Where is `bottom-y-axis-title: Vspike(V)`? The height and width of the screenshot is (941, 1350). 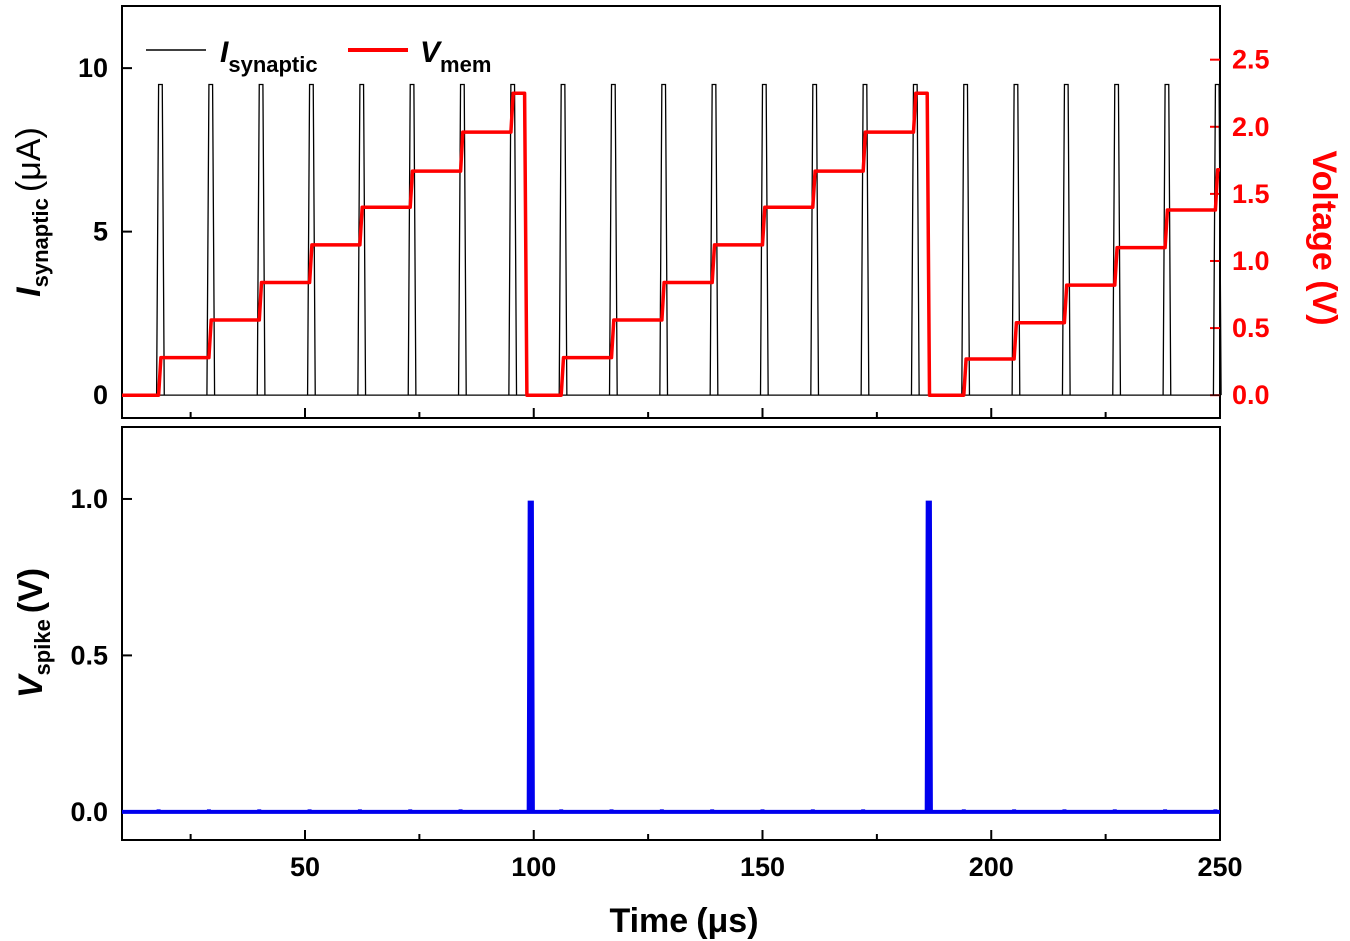 bottom-y-axis-title: Vspike(V) is located at coordinates (33, 633).